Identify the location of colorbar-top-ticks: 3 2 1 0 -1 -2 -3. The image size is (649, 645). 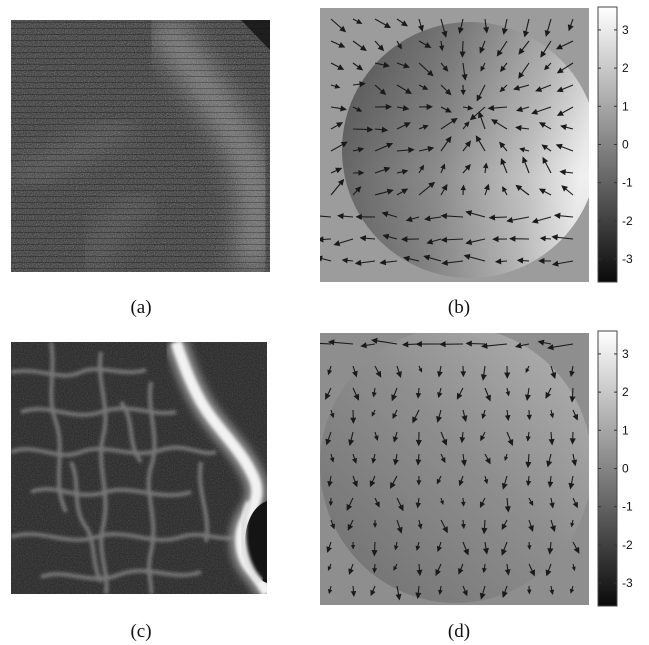
(615, 144).